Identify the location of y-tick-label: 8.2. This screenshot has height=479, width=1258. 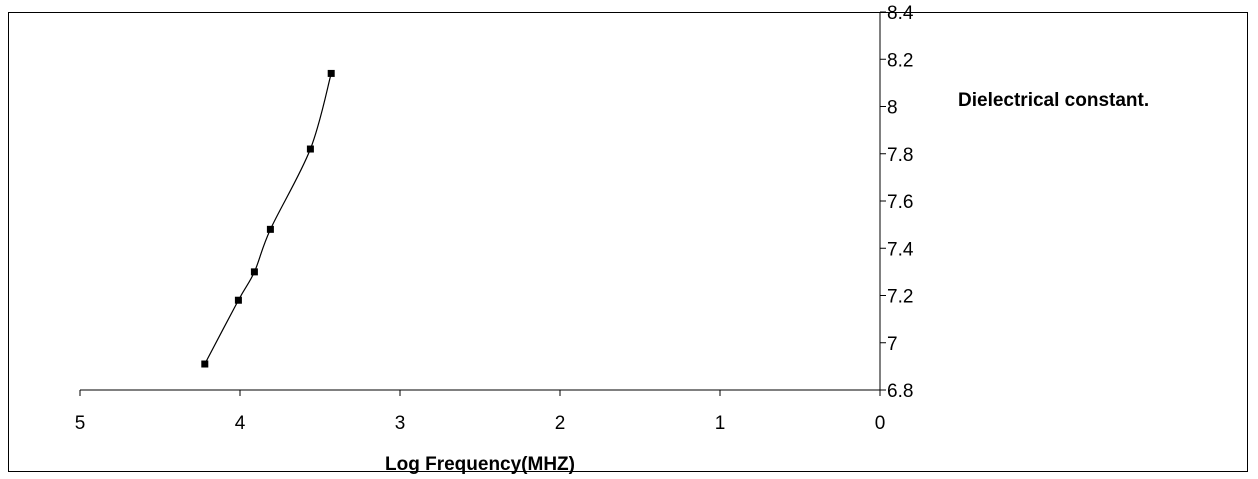
(900, 60).